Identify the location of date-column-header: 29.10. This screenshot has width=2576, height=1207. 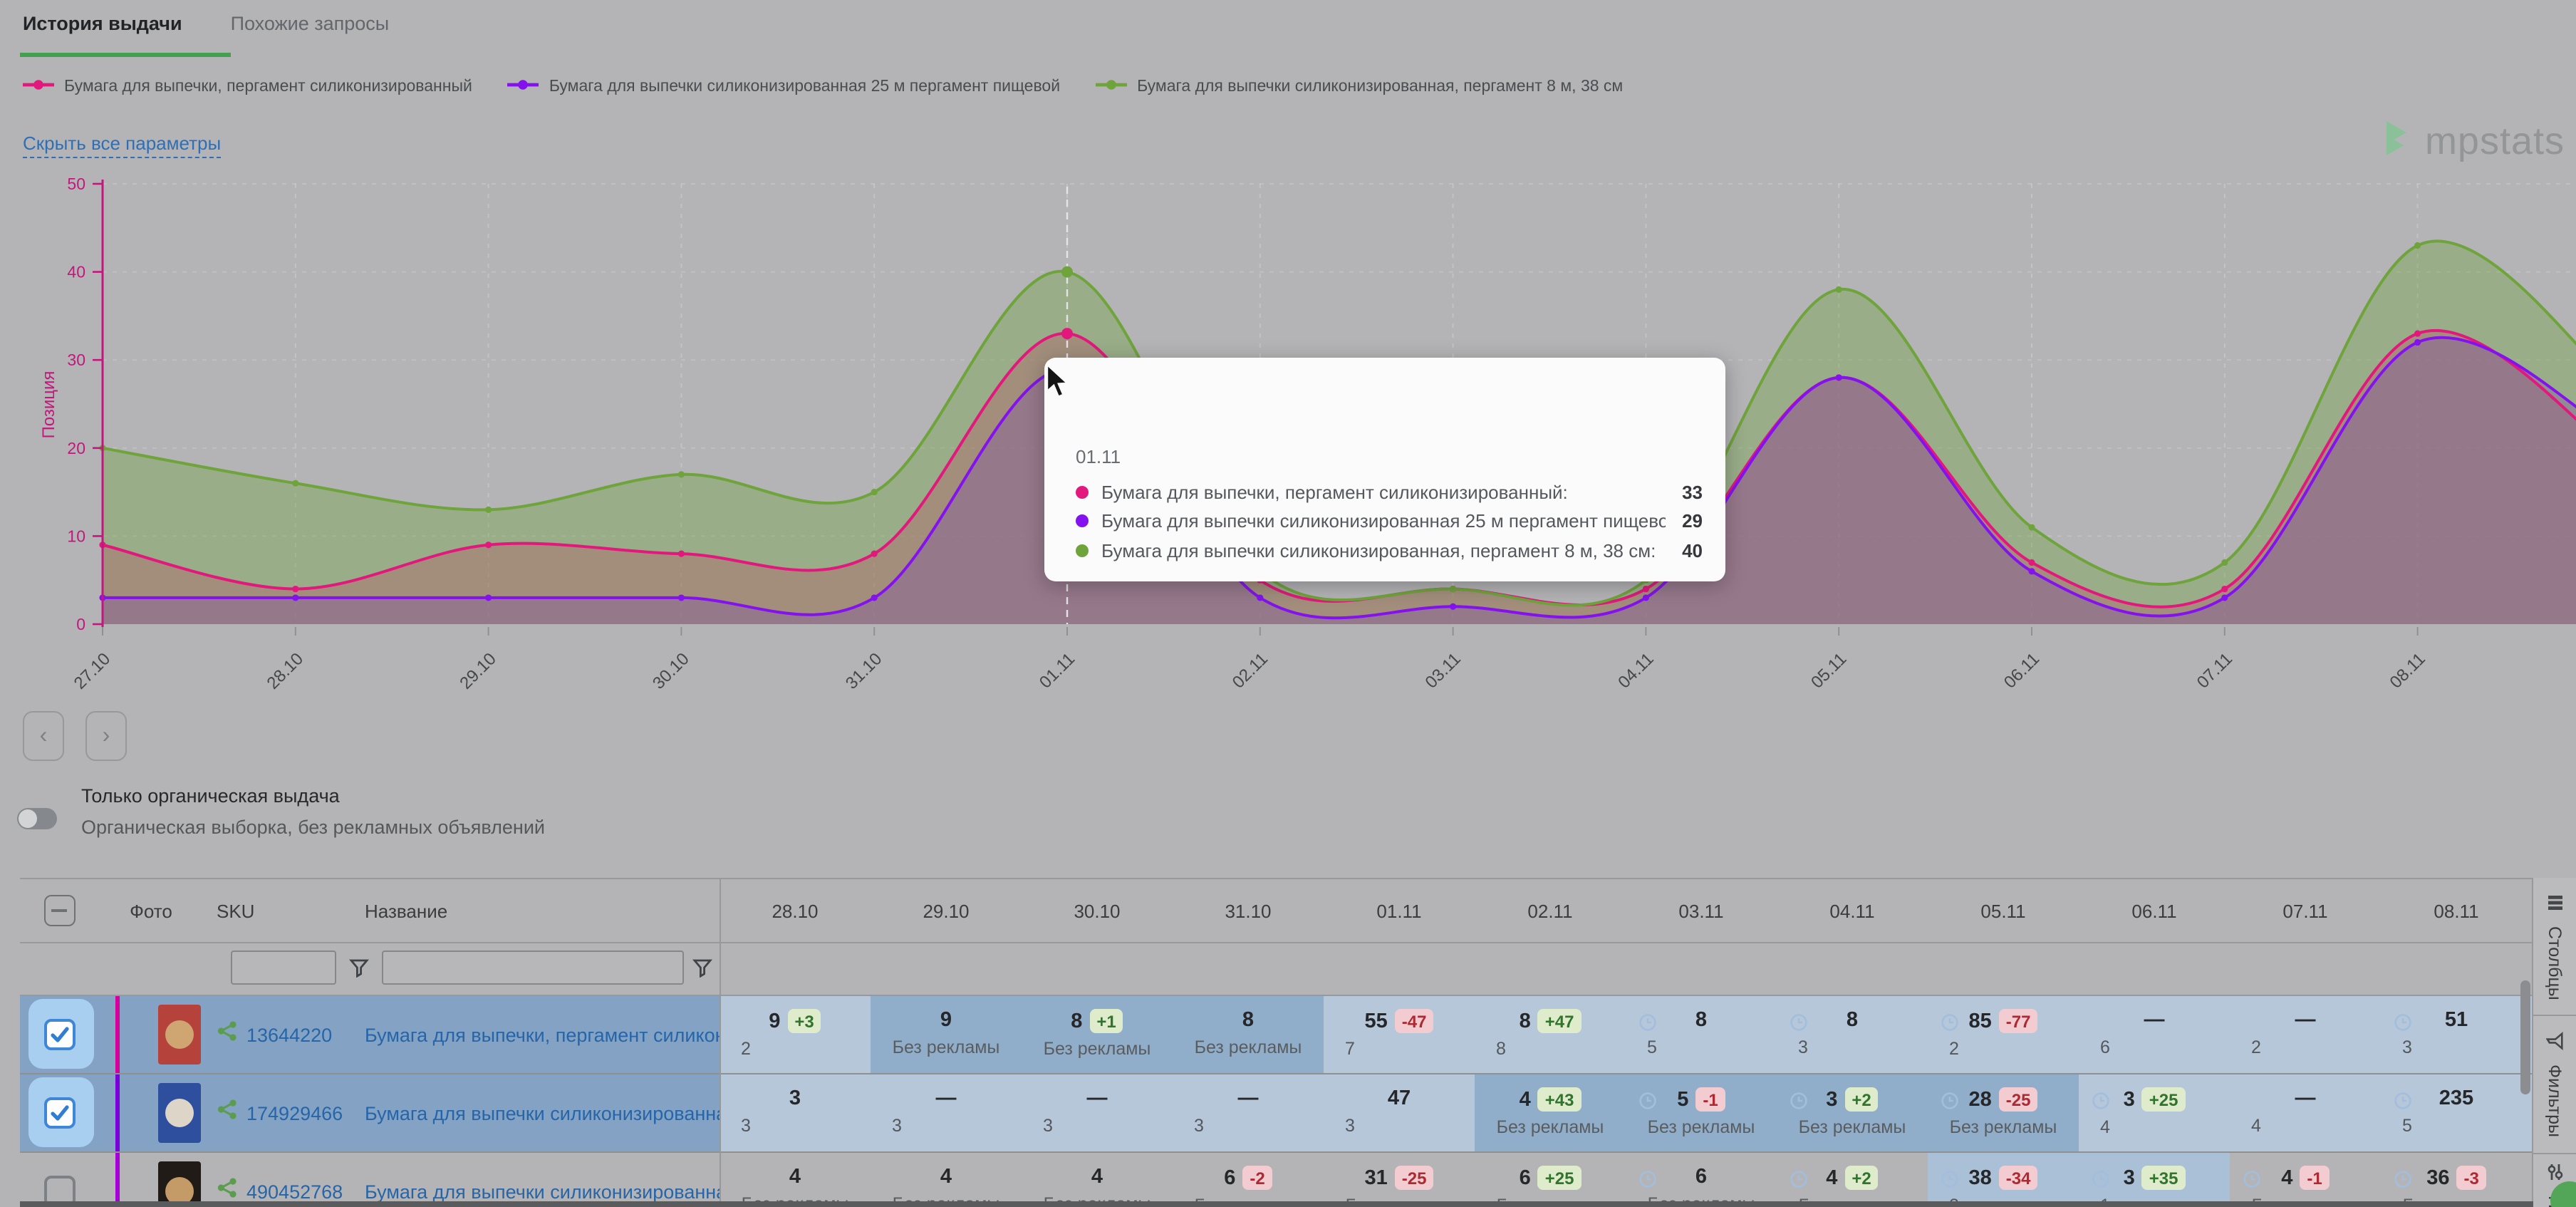
(946, 910).